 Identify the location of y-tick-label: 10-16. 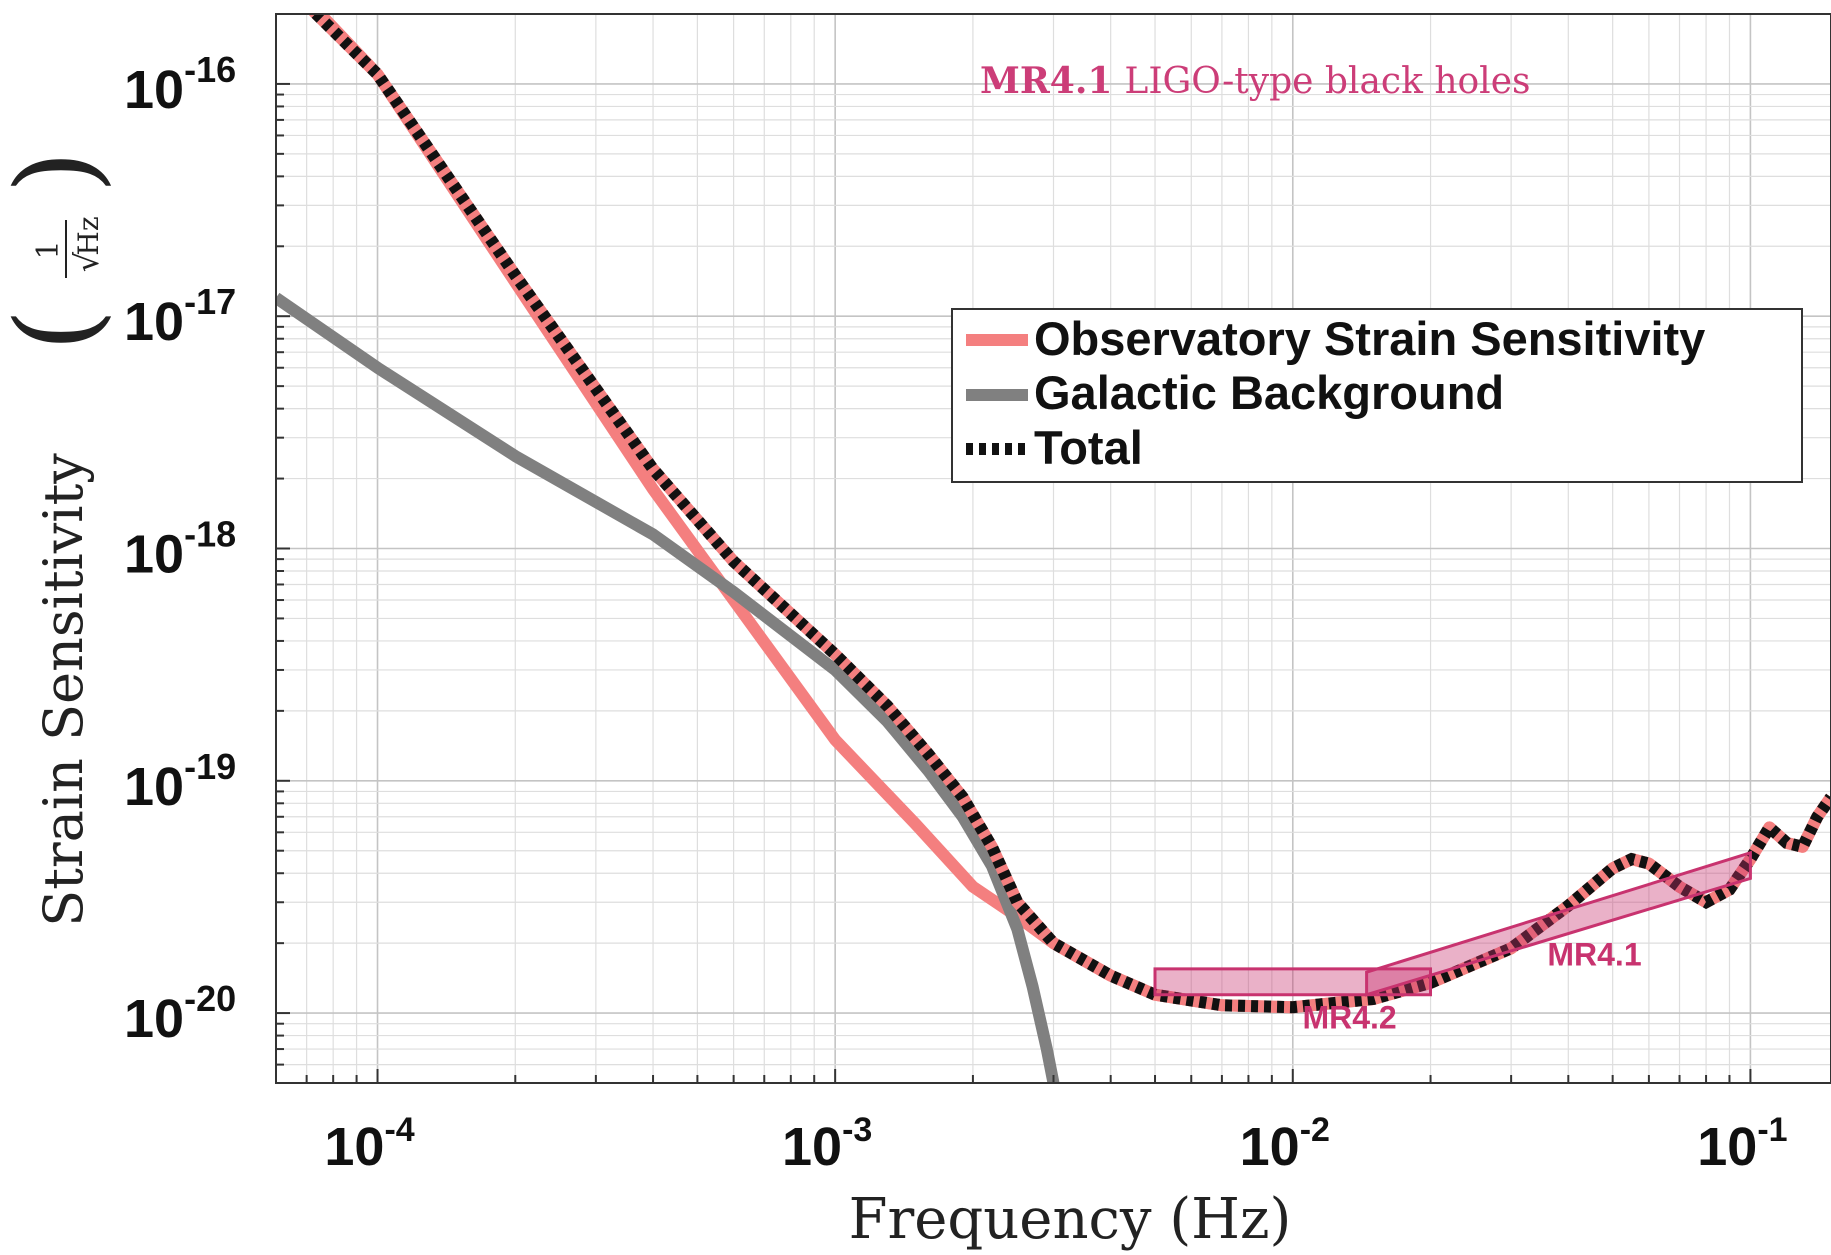
(180, 84).